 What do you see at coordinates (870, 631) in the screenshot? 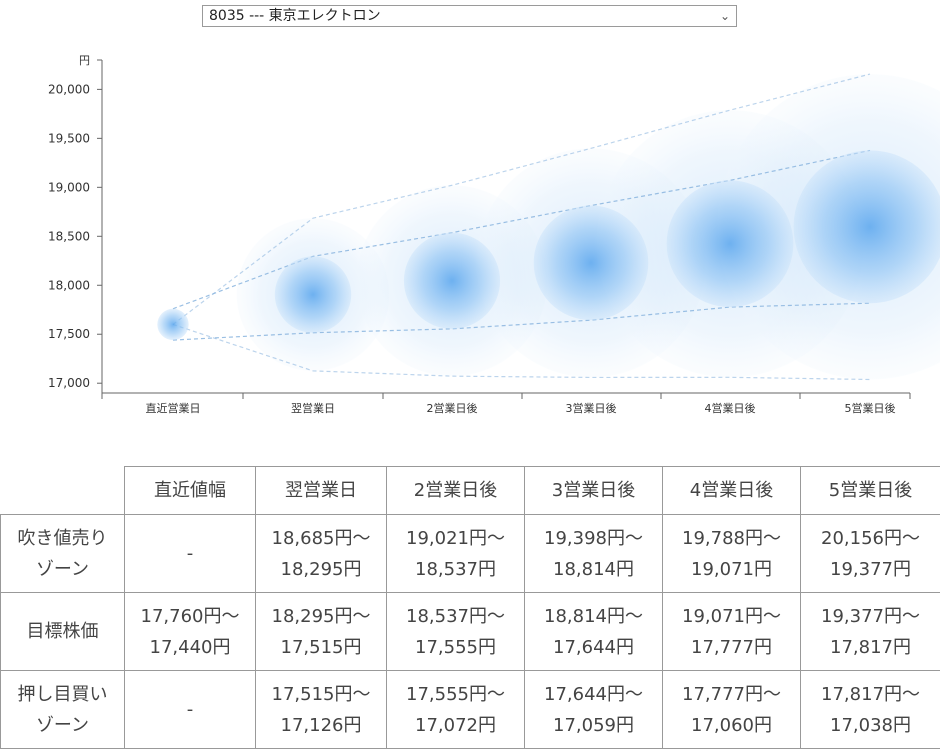
I see `table-cell: 19,377円〜 17,817円` at bounding box center [870, 631].